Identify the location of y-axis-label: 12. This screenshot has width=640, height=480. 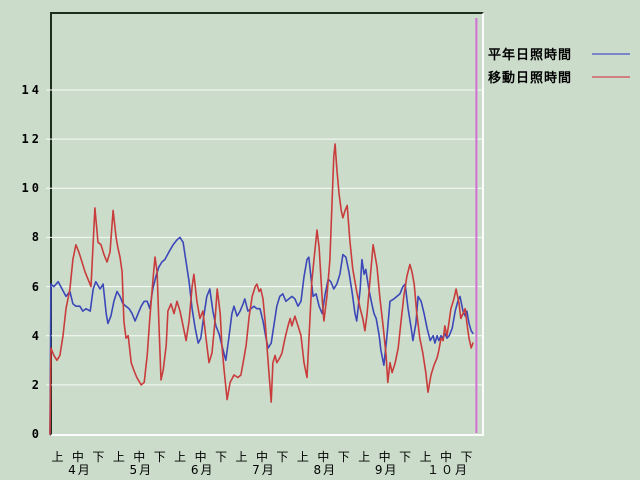
(31, 139).